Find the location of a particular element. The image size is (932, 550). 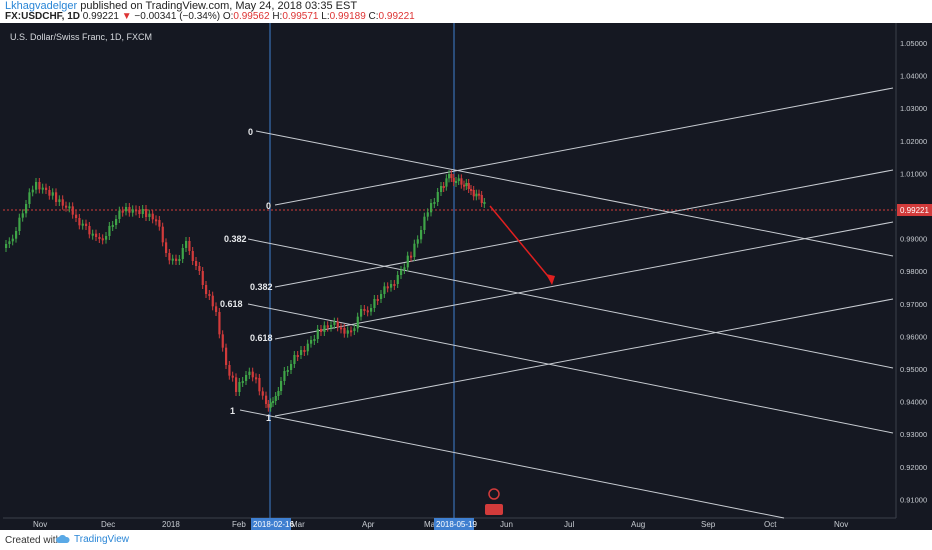

time-tick-label: Nov is located at coordinates (841, 524).